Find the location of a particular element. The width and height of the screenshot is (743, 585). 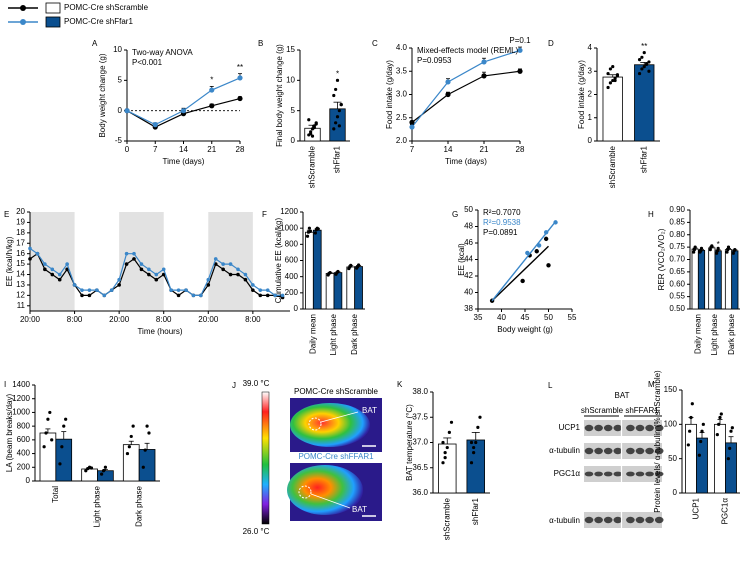

y-tick-label: 0.65 is located at coordinates (677, 271).